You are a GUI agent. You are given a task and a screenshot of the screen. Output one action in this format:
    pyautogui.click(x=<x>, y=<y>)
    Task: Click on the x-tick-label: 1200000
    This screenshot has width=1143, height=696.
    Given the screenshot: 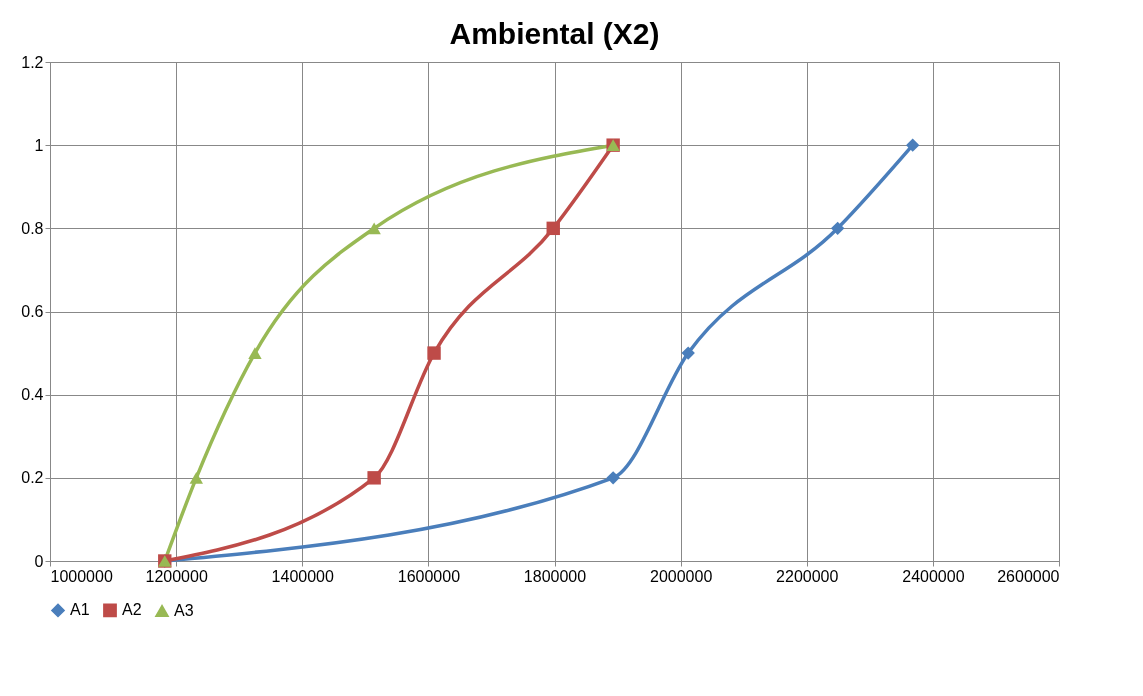 What is the action you would take?
    pyautogui.click(x=176, y=576)
    